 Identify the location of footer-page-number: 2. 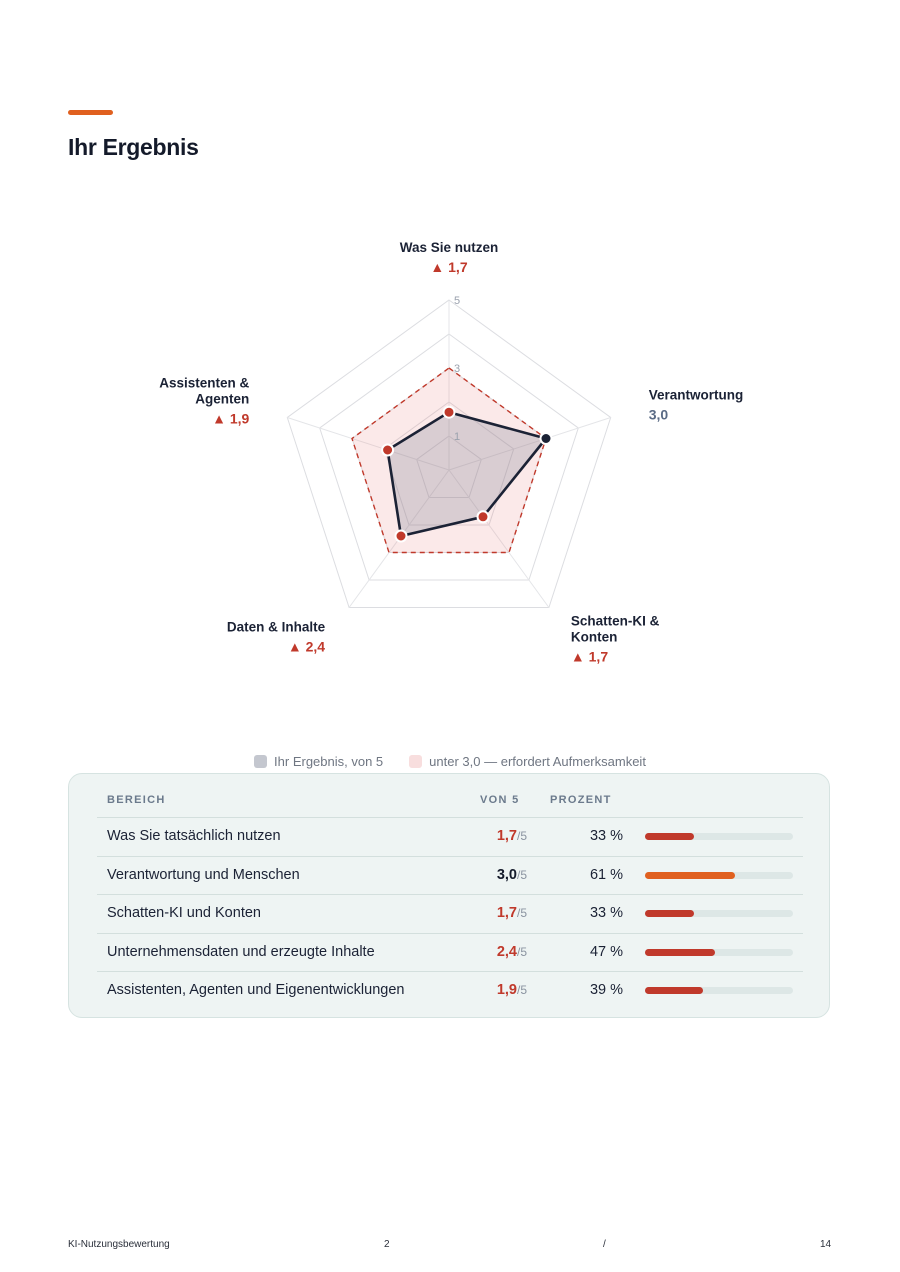
(387, 1244).